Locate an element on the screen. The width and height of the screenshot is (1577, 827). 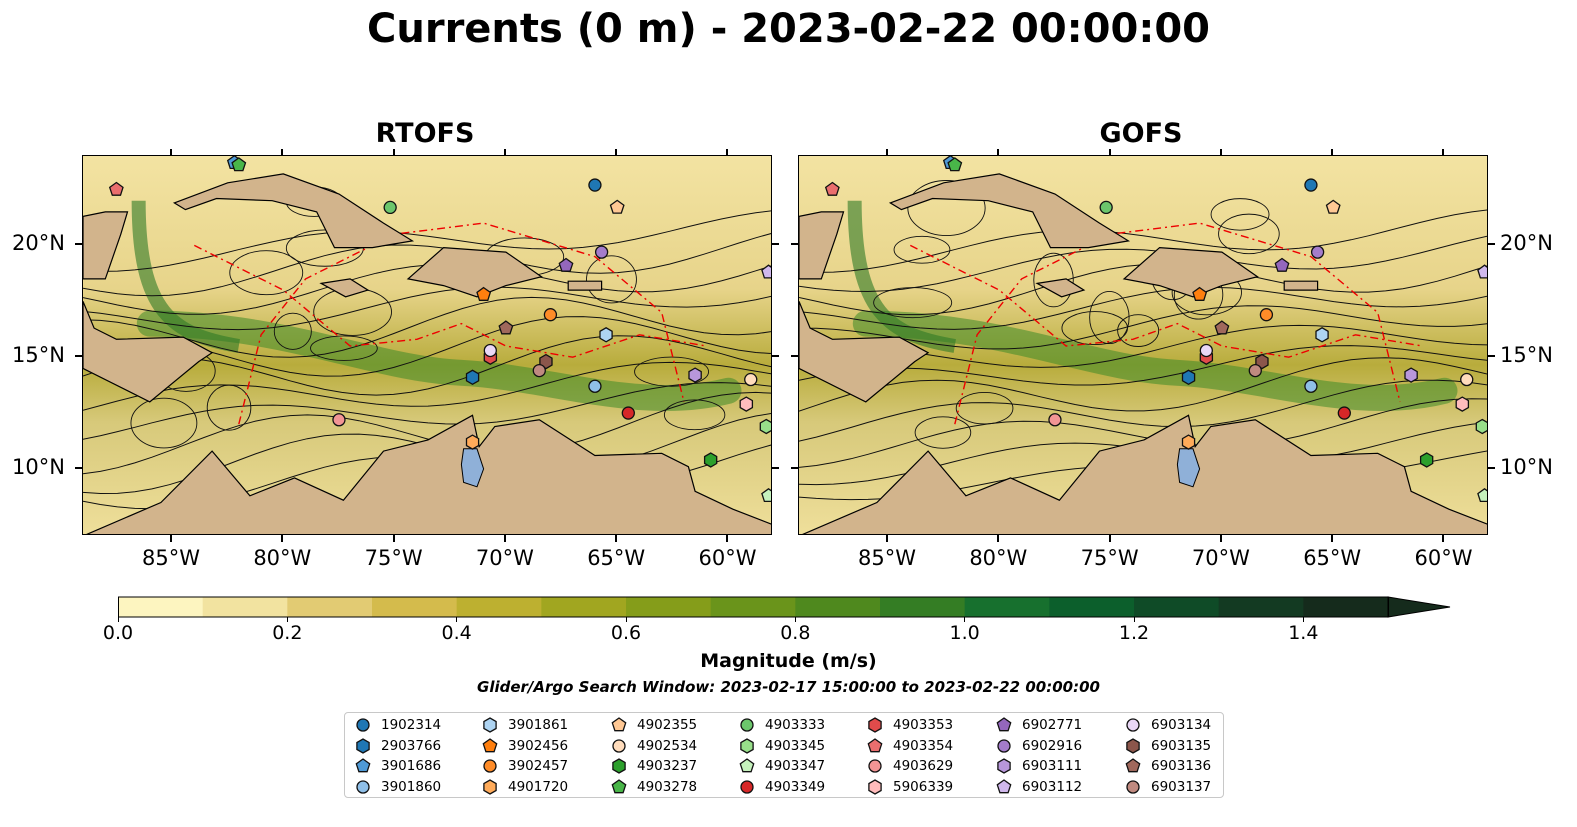
legend-item: 1902314 is located at coordinates (398, 725).